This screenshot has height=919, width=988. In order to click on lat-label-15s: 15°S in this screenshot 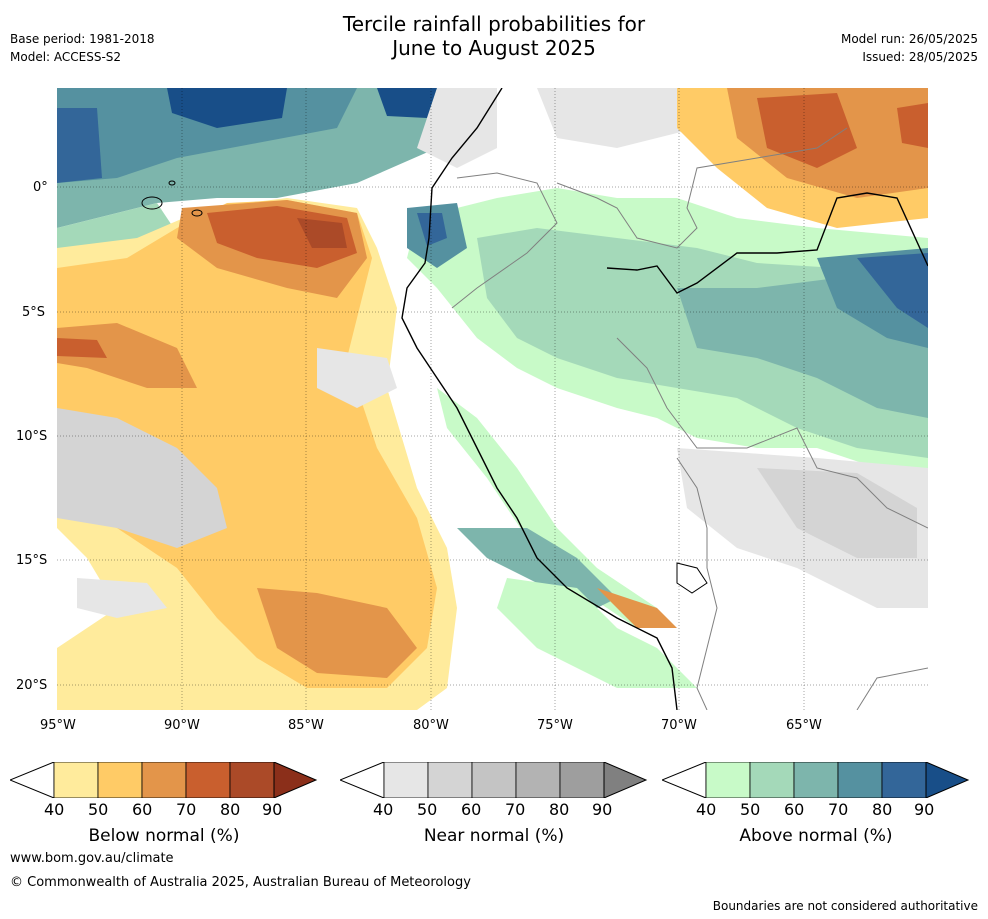, I will do `click(32, 560)`.